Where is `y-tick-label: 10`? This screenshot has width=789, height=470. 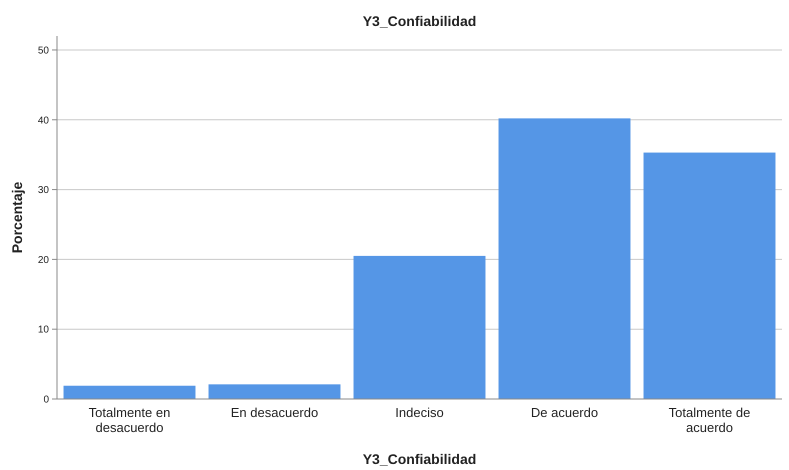 y-tick-label: 10 is located at coordinates (44, 330).